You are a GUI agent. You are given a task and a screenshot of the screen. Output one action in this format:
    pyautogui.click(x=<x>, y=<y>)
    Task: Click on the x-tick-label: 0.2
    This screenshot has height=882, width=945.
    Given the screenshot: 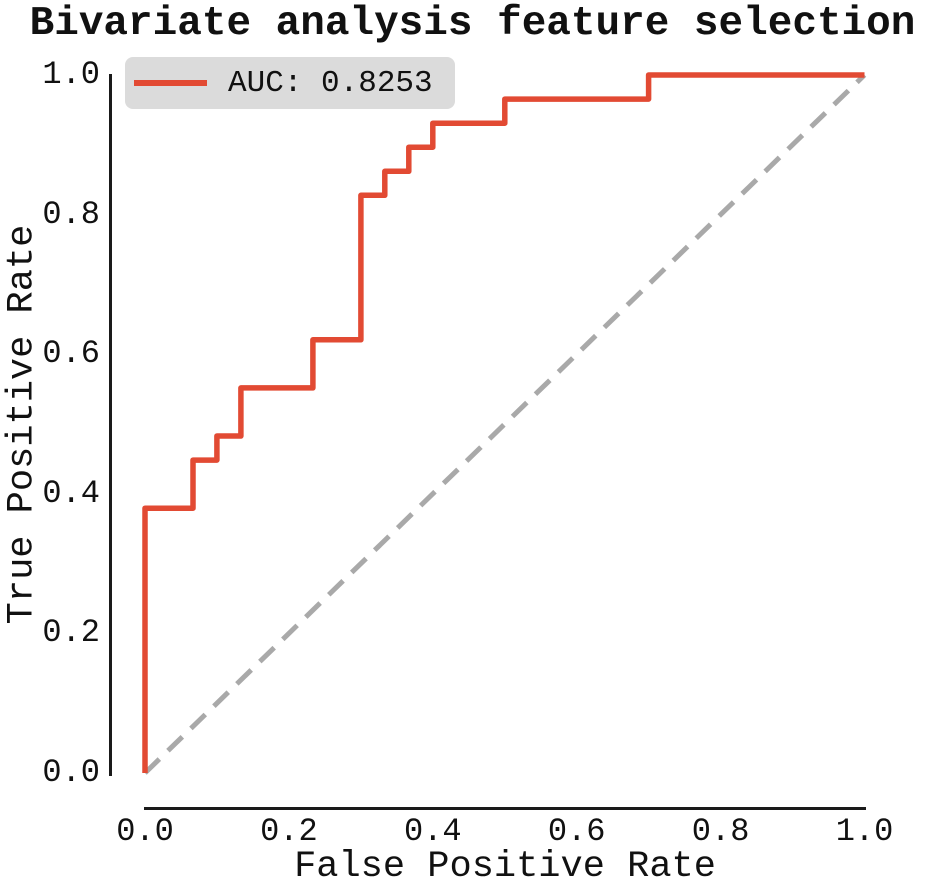 What is the action you would take?
    pyautogui.click(x=289, y=831)
    